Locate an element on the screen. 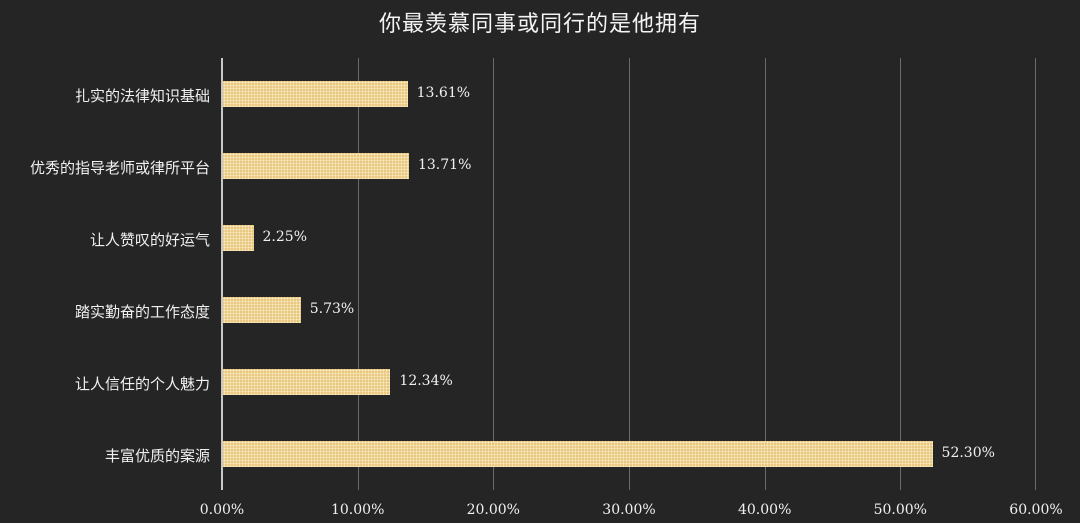 The width and height of the screenshot is (1080, 523). x-tick-label: 60.00% is located at coordinates (1036, 510).